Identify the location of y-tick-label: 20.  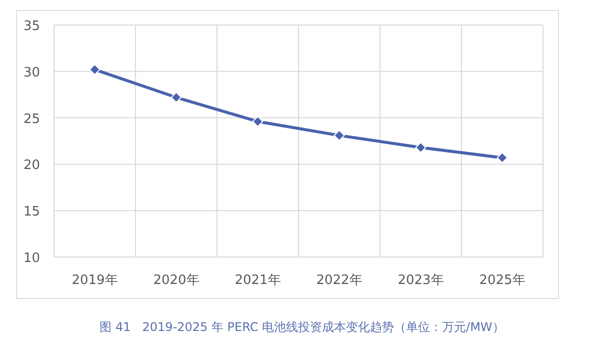
(31, 166).